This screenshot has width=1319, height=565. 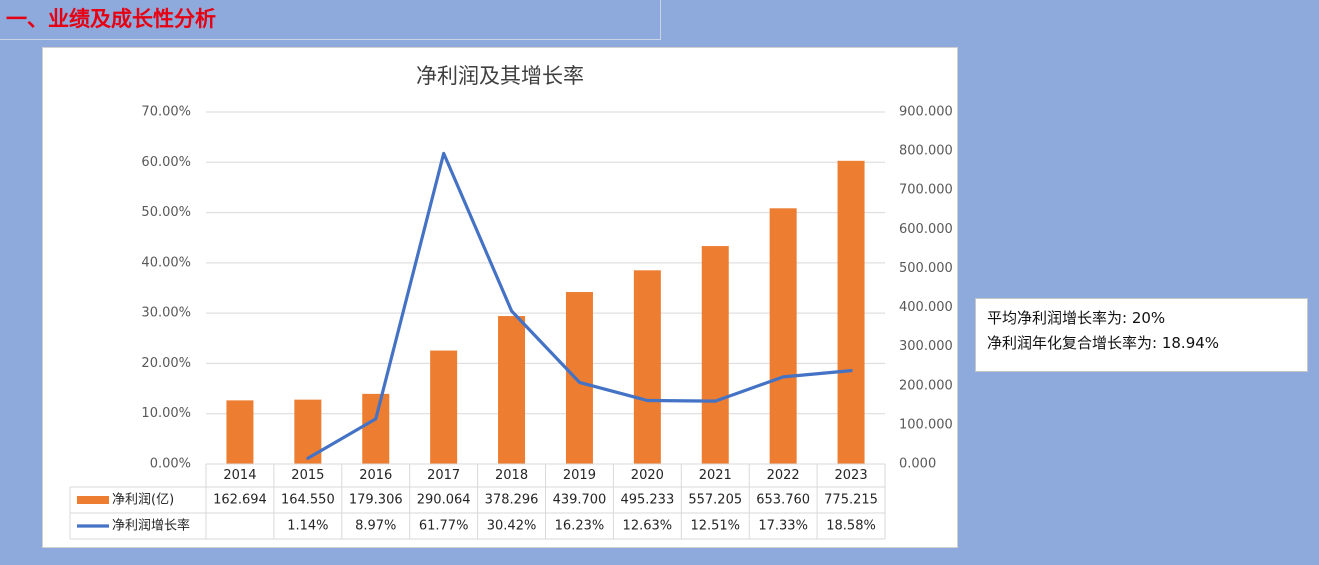 I want to click on legend-bar-label: 净利润(亿), so click(x=143, y=500).